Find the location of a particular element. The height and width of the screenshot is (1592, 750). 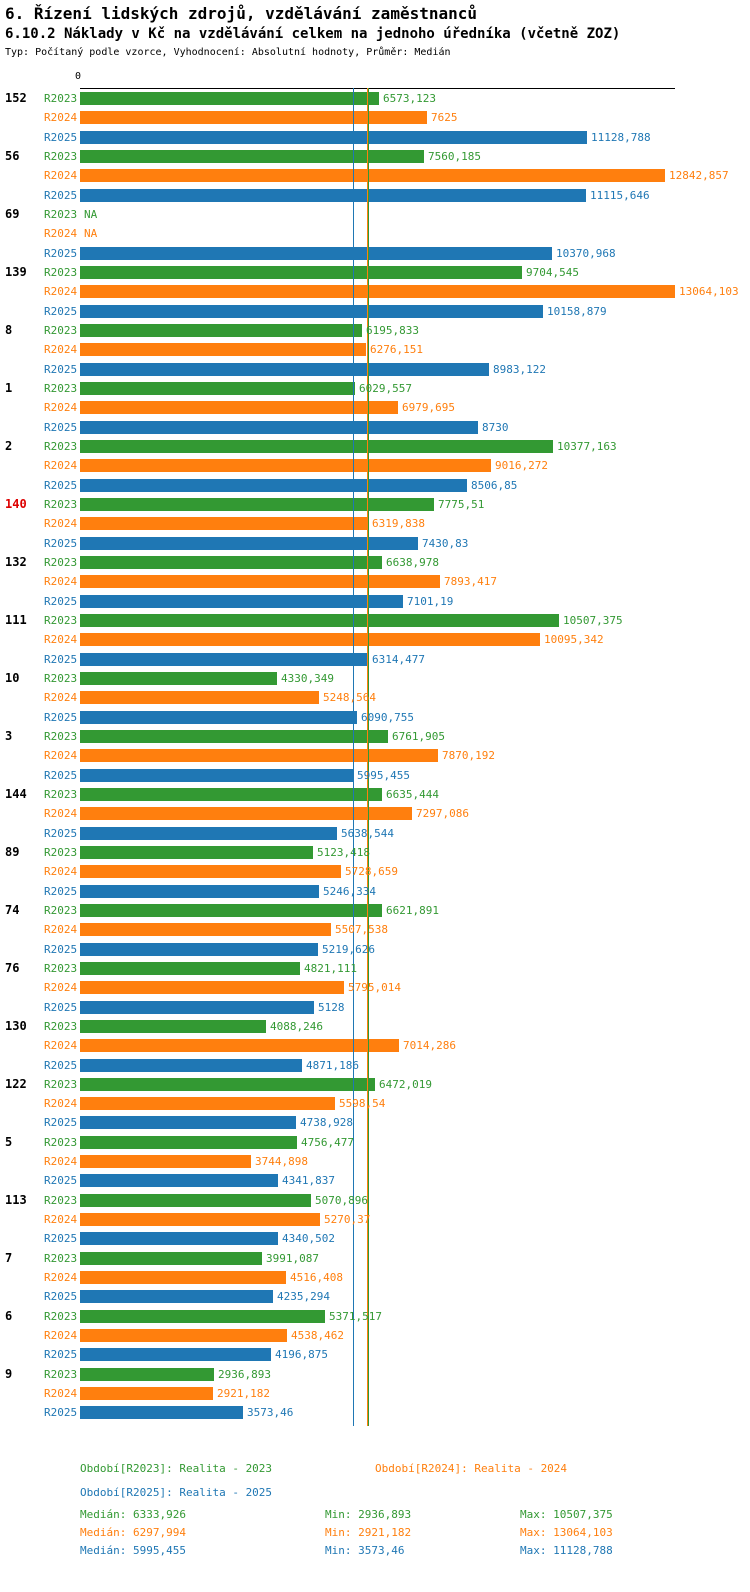

bar-value-label: 10377,163 is located at coordinates (587, 446).